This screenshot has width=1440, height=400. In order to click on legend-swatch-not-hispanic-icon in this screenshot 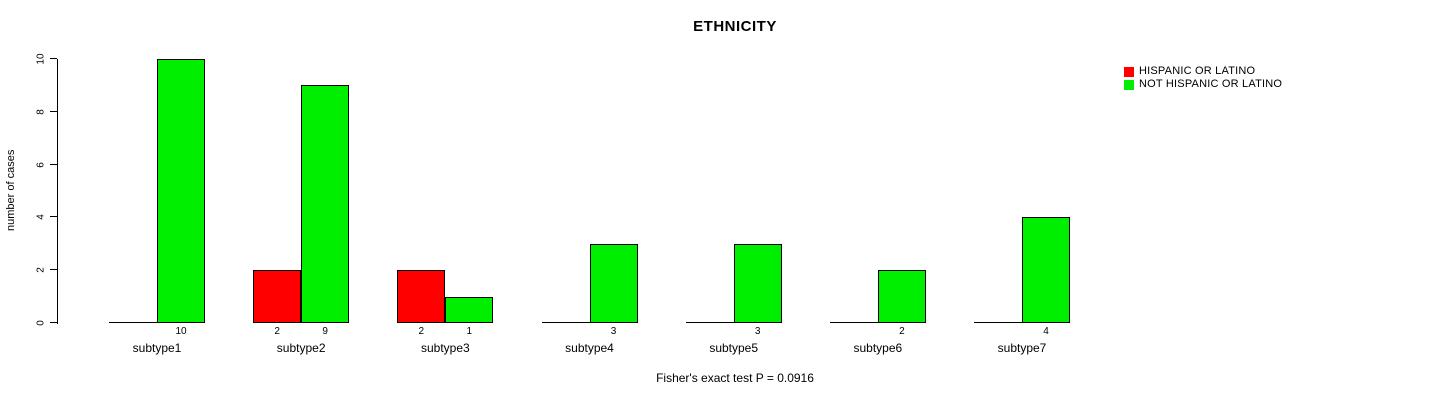, I will do `click(1129, 84)`.